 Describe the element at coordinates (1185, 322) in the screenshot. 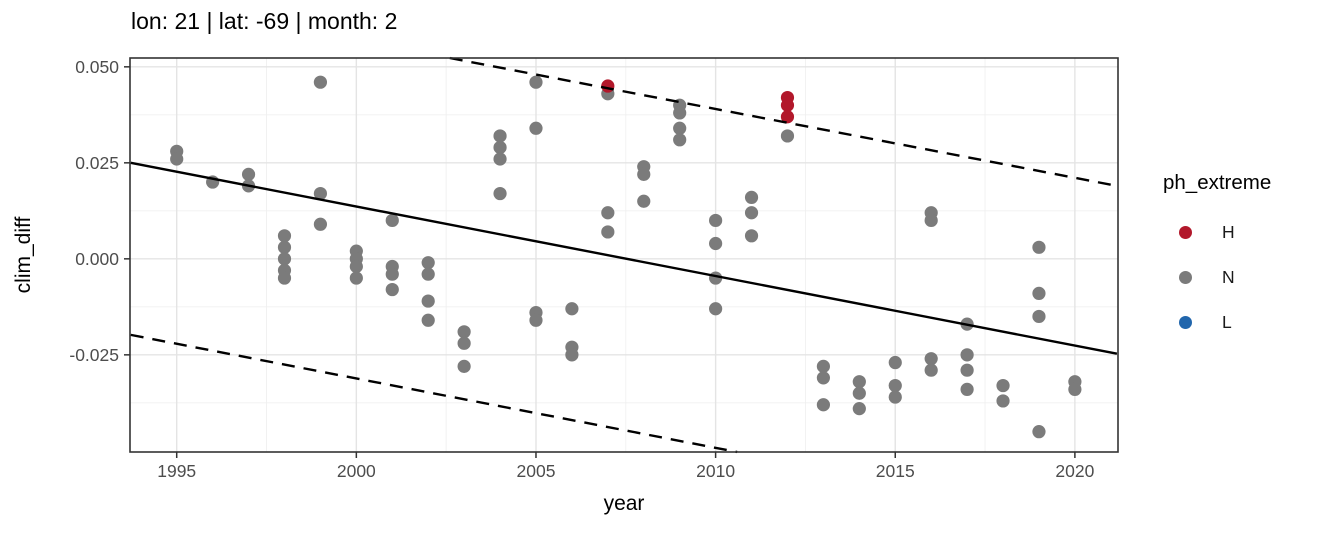

I see `legend-swatch-l-icon` at that location.